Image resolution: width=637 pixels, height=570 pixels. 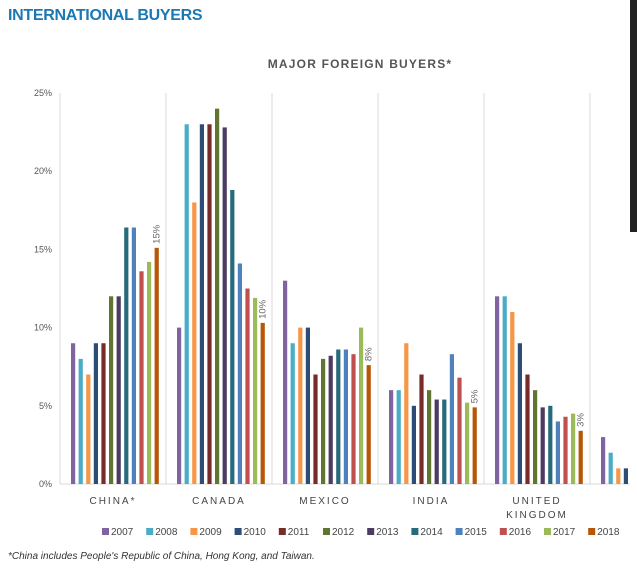 I want to click on legend-swatch-2017, so click(x=547, y=531).